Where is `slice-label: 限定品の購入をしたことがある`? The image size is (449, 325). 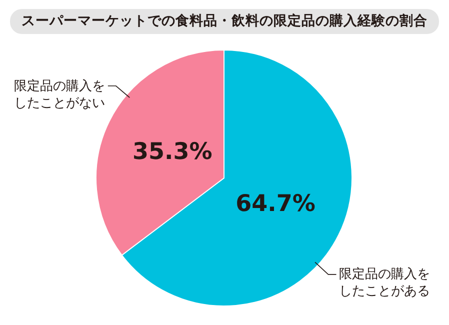 slice-label: 限定品の購入をしたことがある is located at coordinates (385, 283).